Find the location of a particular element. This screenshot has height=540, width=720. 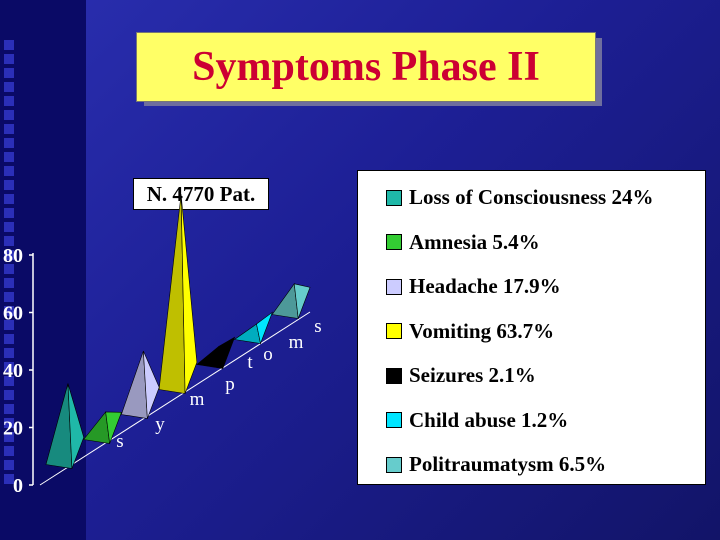

legend-item: Seizures 2.1% is located at coordinates (461, 375).